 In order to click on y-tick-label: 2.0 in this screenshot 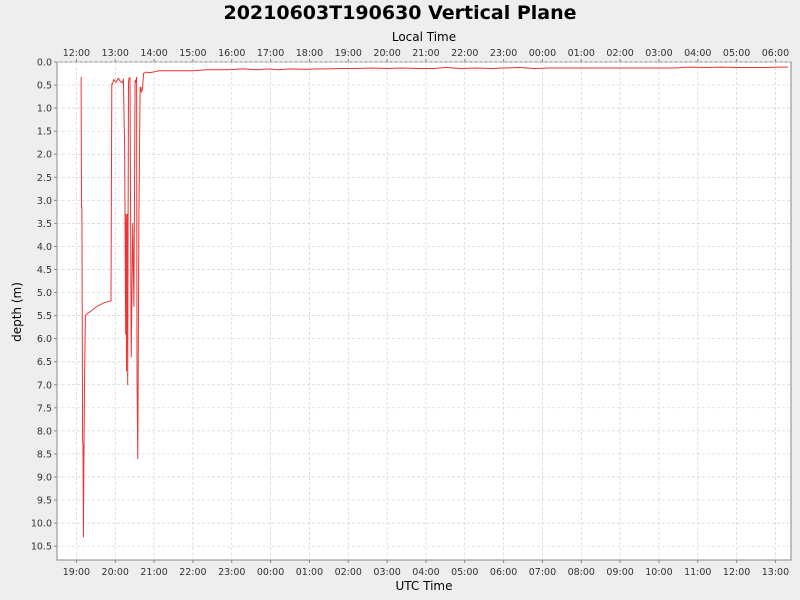, I will do `click(44, 155)`.